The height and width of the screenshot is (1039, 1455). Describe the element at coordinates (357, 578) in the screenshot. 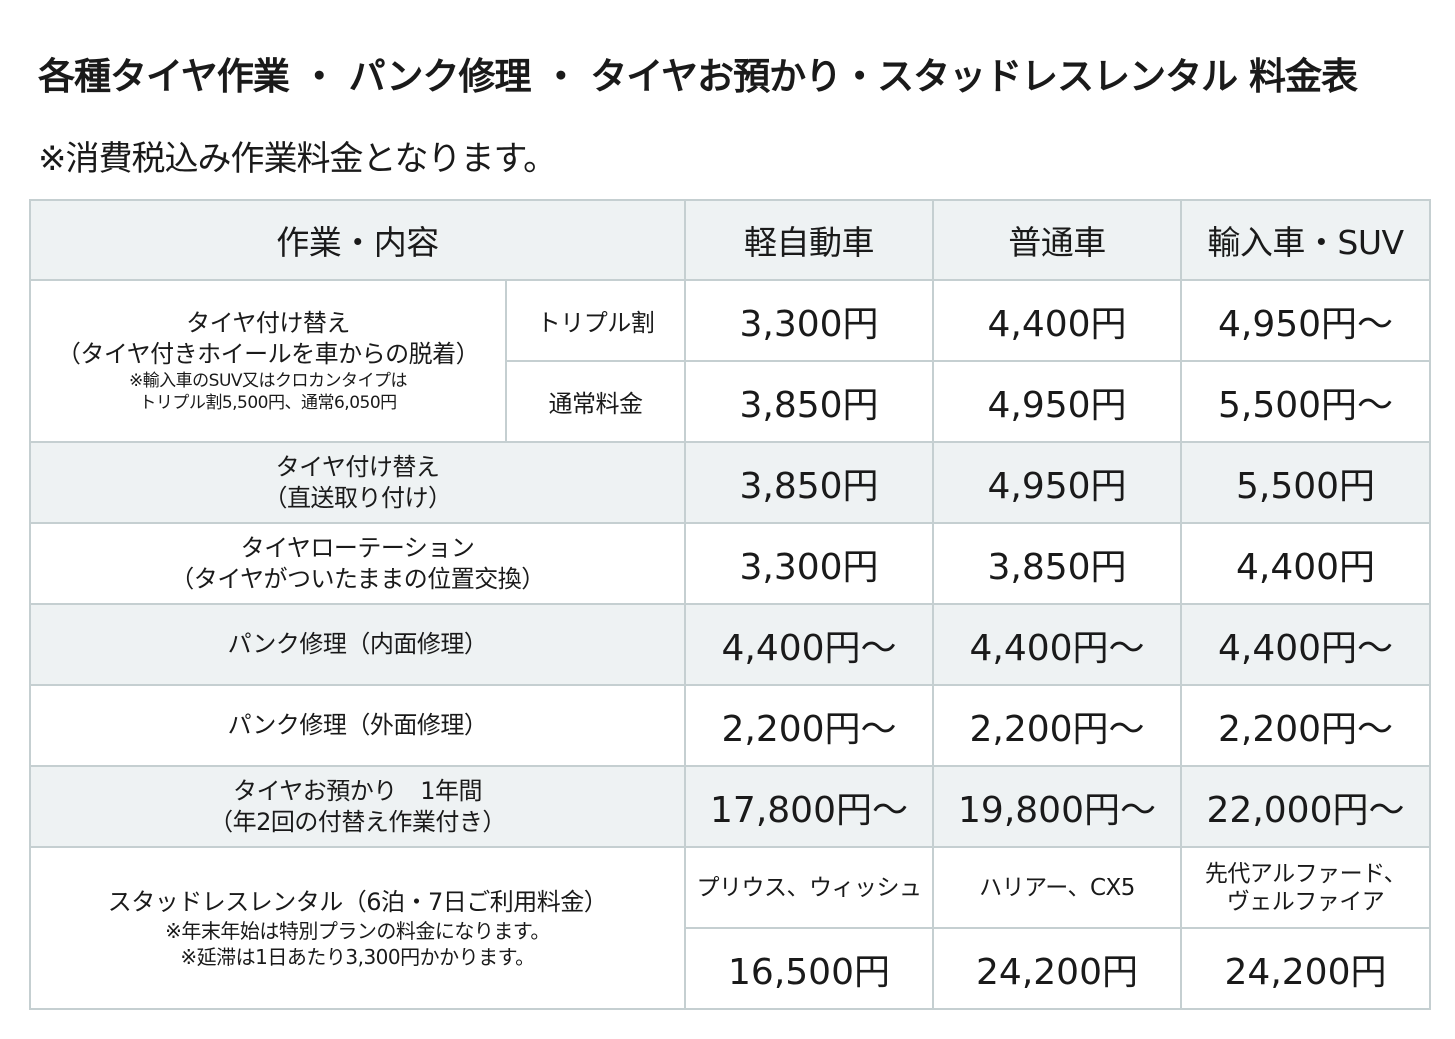

I see `service-label-sub: （タイヤがついたままの位置交換）` at that location.